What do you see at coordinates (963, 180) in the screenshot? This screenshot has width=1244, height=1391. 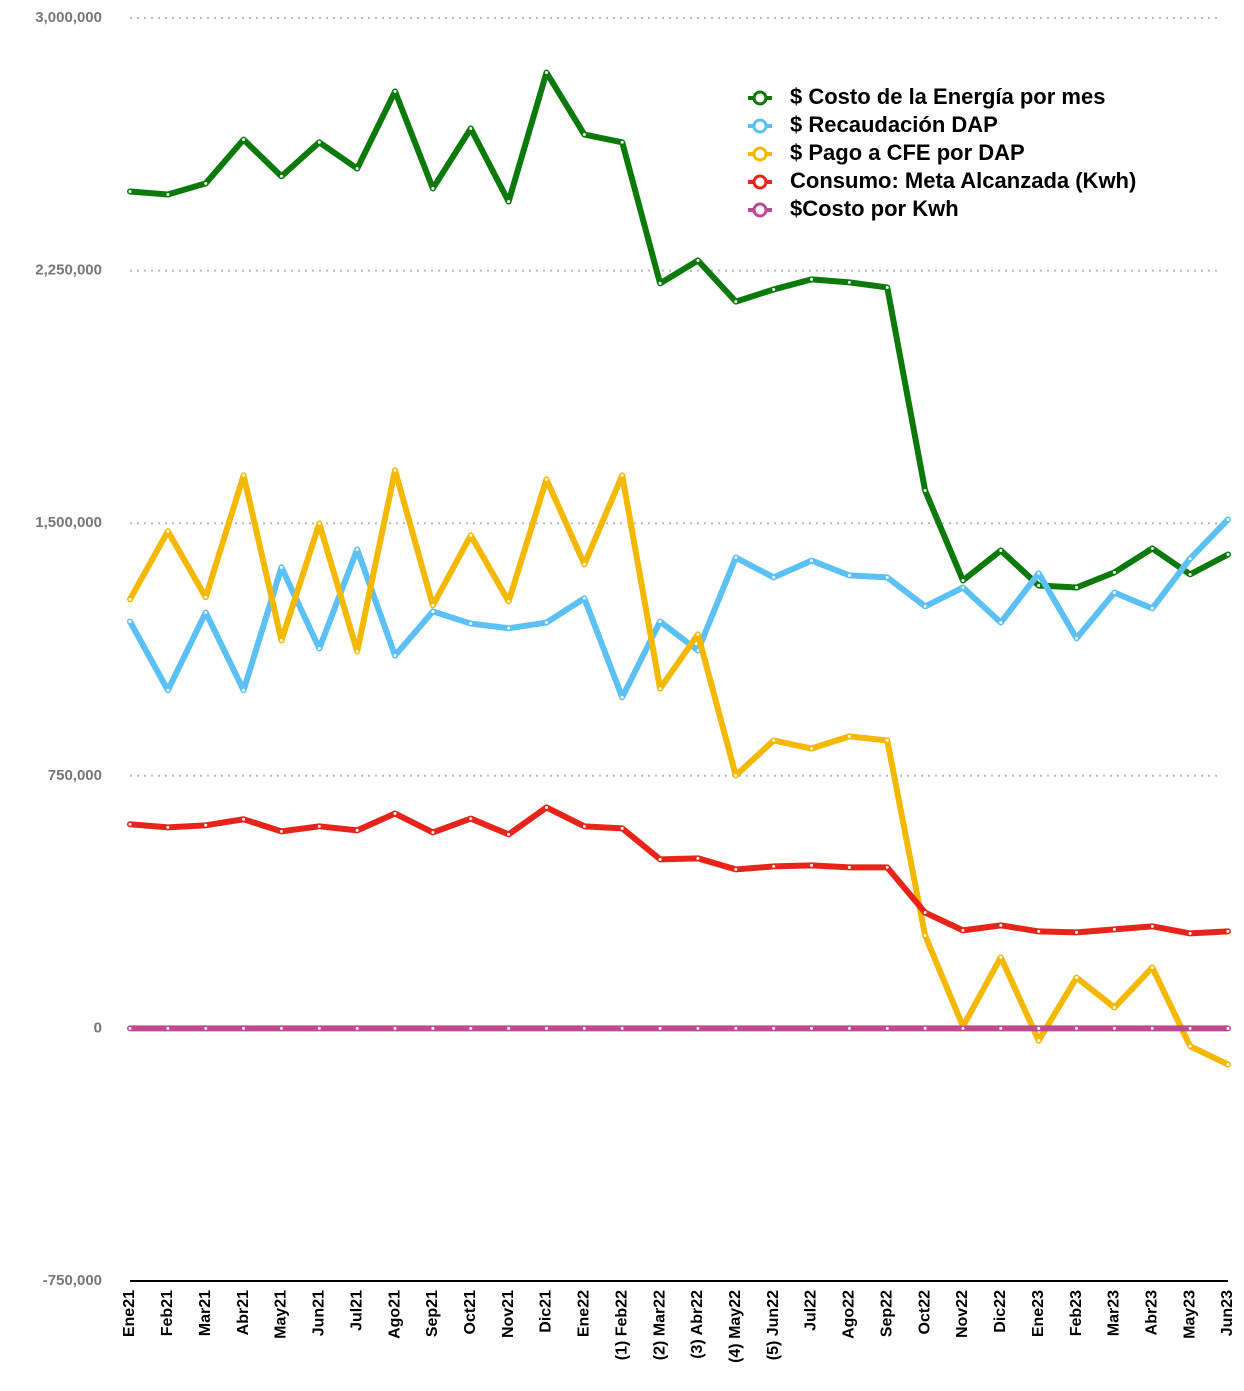 I see `legend-label: Consumo: Meta Alcanzada (Kwh)` at bounding box center [963, 180].